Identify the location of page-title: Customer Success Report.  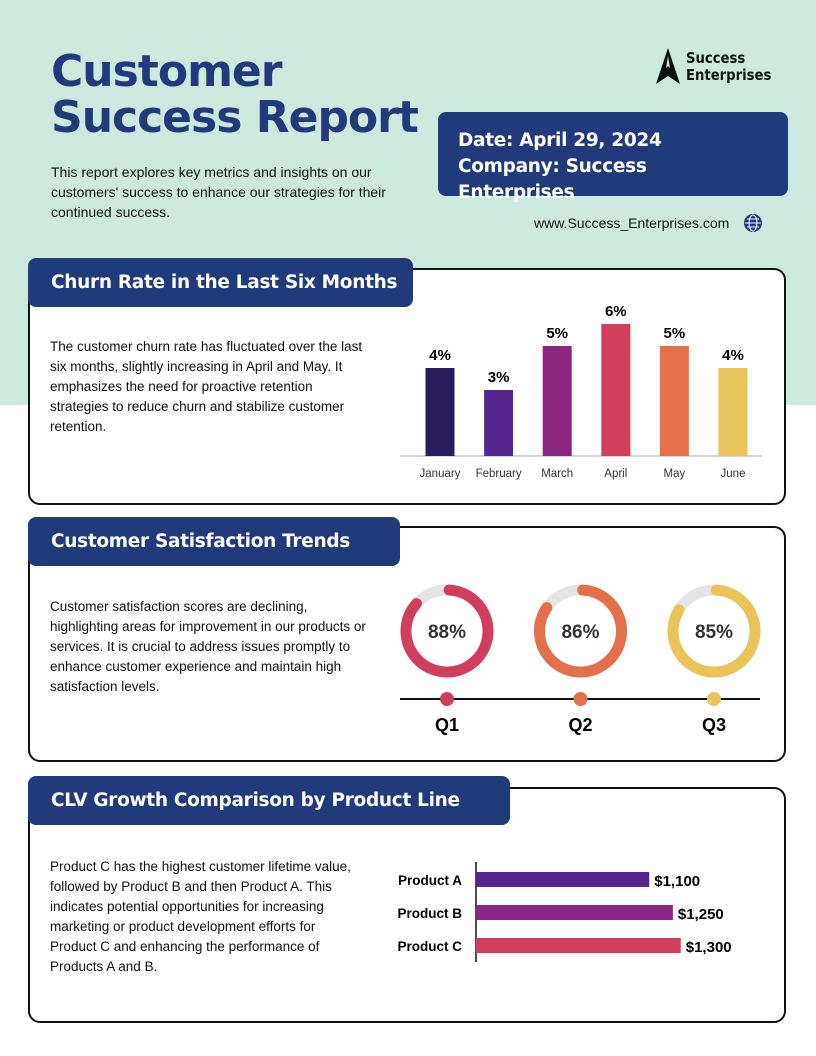
(235, 94).